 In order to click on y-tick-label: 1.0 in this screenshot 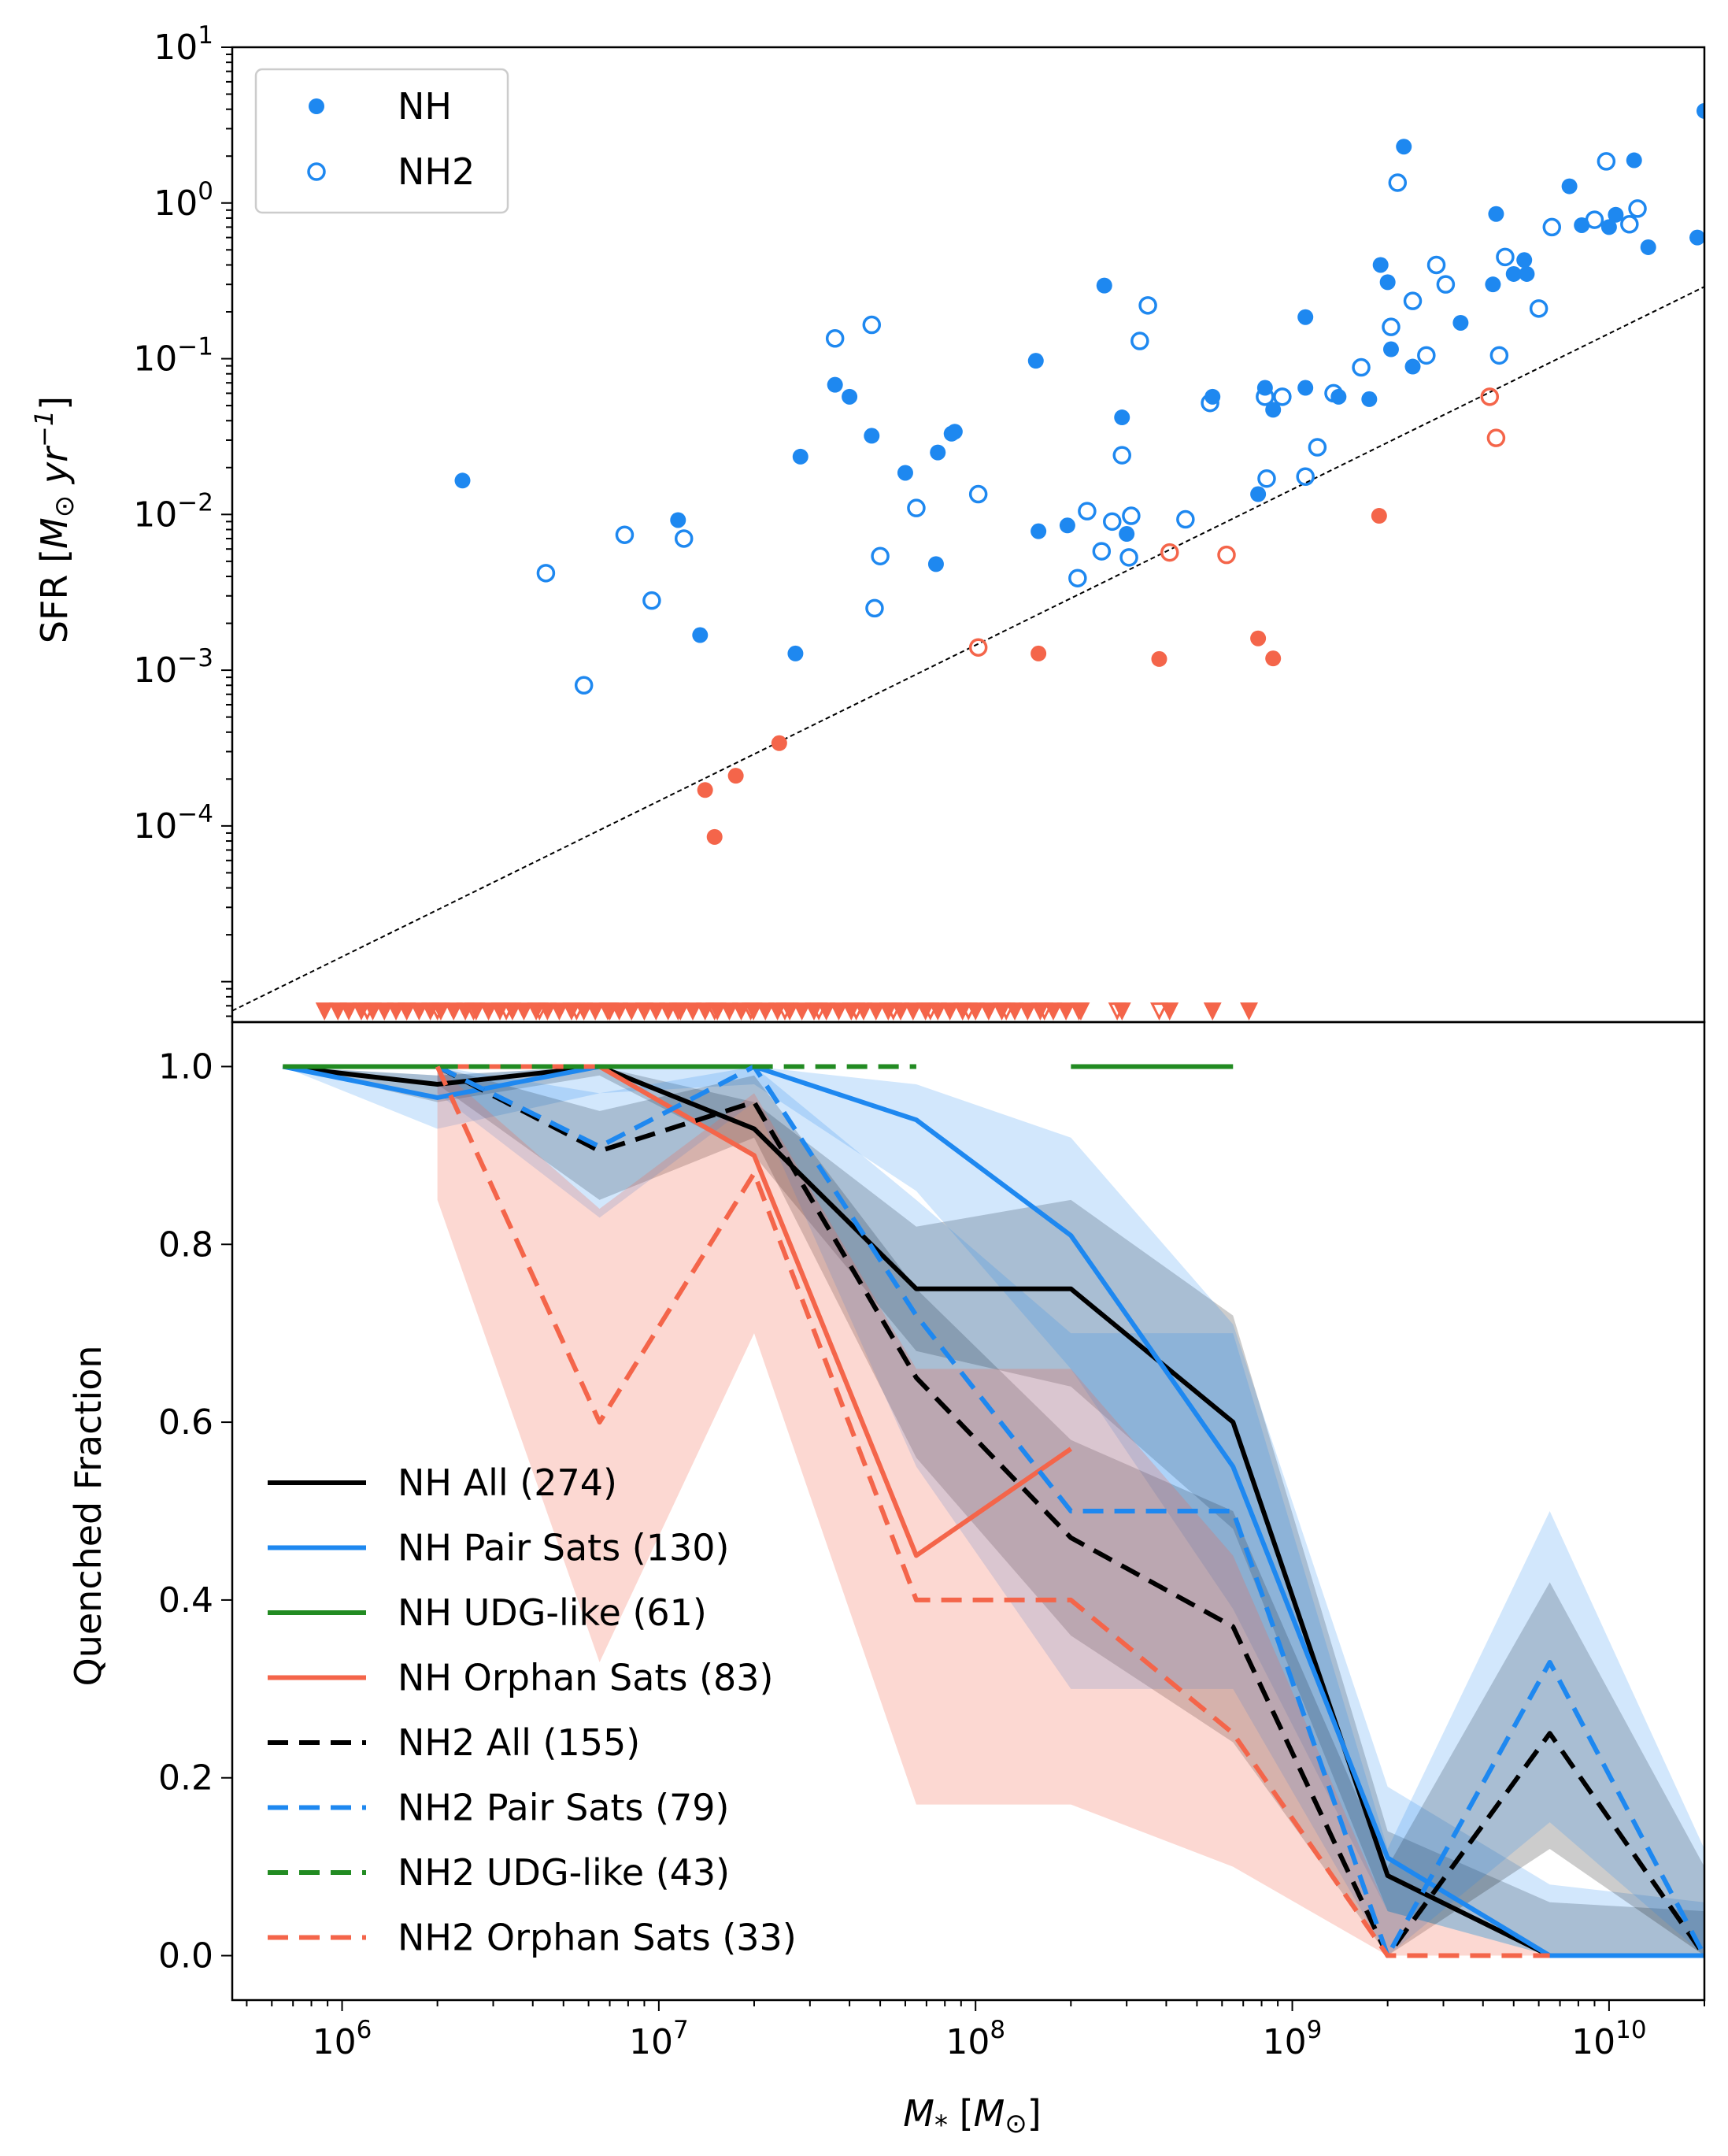, I will do `click(185, 1067)`.